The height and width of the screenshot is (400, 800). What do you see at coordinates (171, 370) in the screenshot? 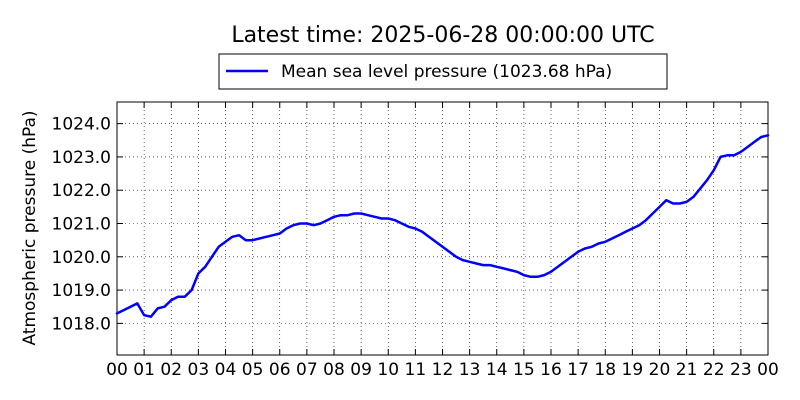
I see `x-tick-label: 02` at bounding box center [171, 370].